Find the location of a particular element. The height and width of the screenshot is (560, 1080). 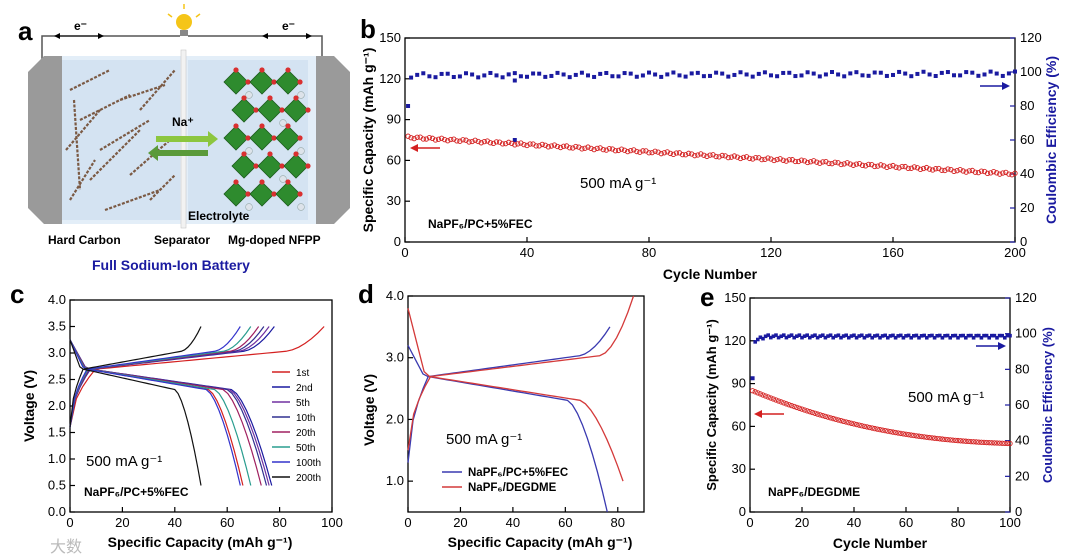

y-tick-label: 150 is located at coordinates (735, 297).